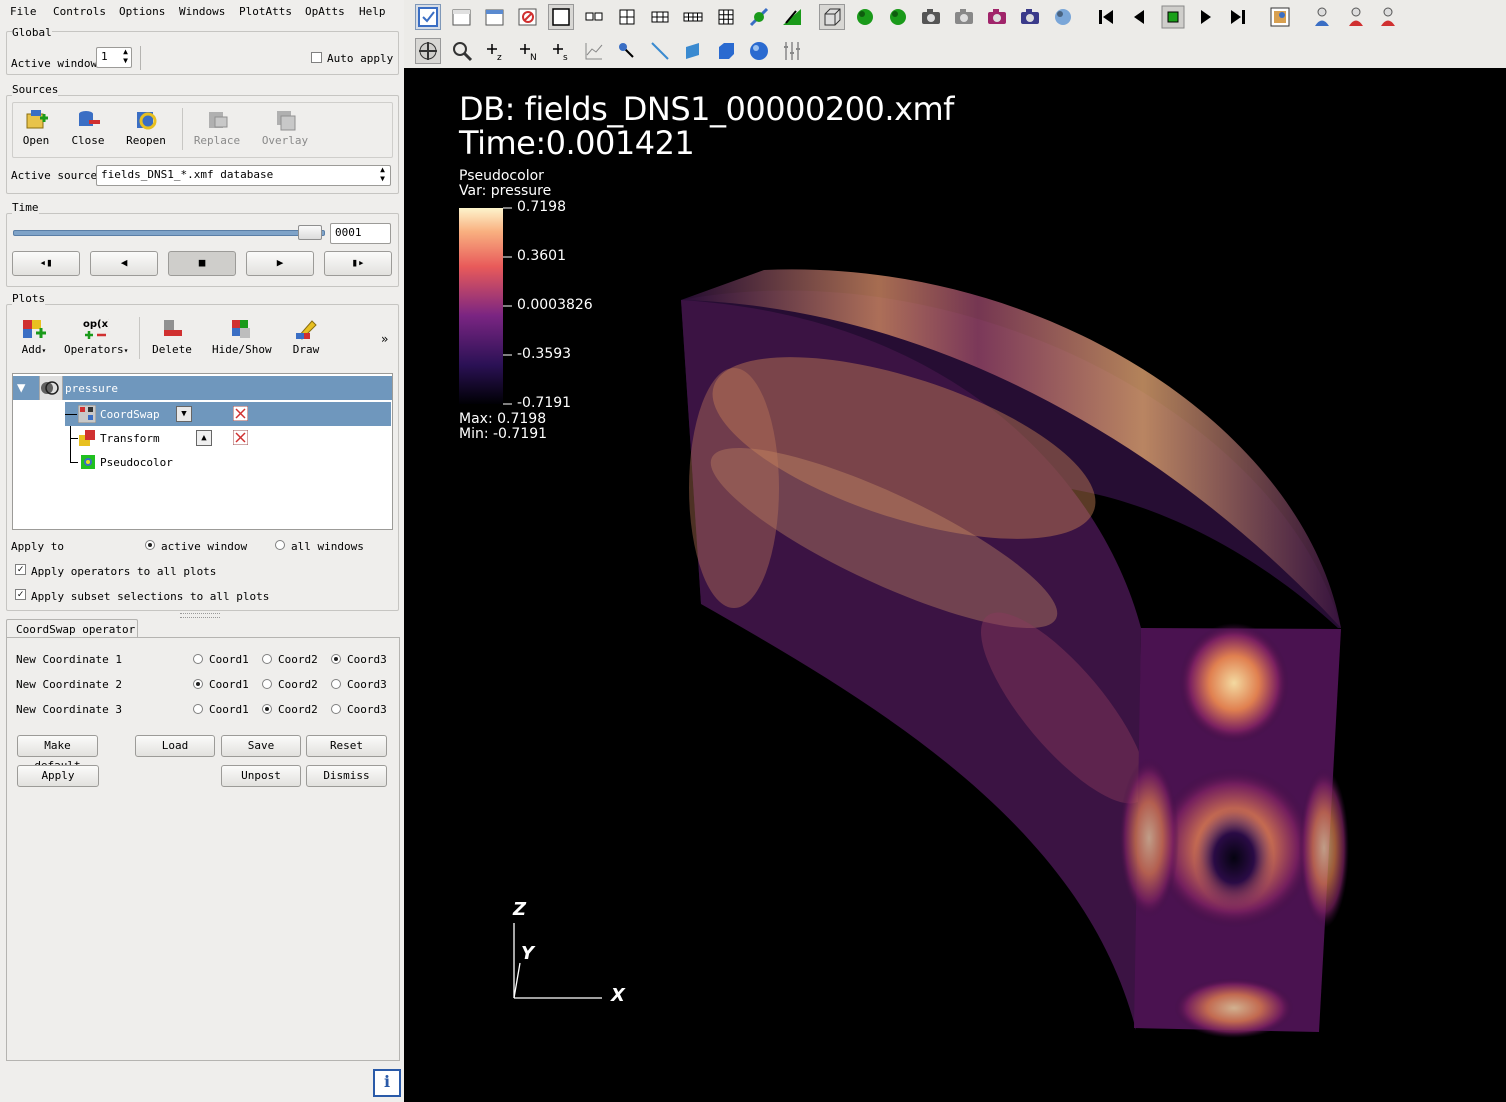  Describe the element at coordinates (387, 1083) in the screenshot. I see `info-icon: i` at that location.